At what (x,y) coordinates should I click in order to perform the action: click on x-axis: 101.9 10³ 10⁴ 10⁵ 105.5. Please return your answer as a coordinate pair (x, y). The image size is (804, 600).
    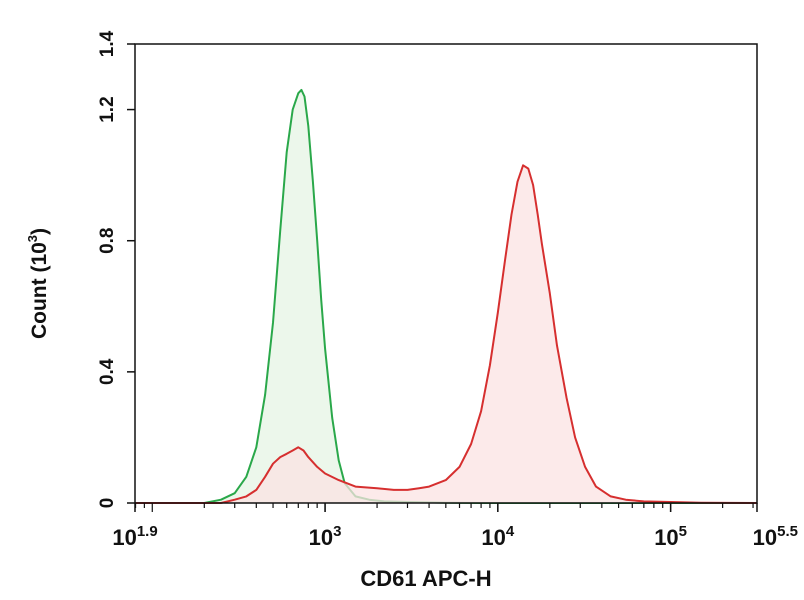
    Looking at the image, I should click on (455, 526).